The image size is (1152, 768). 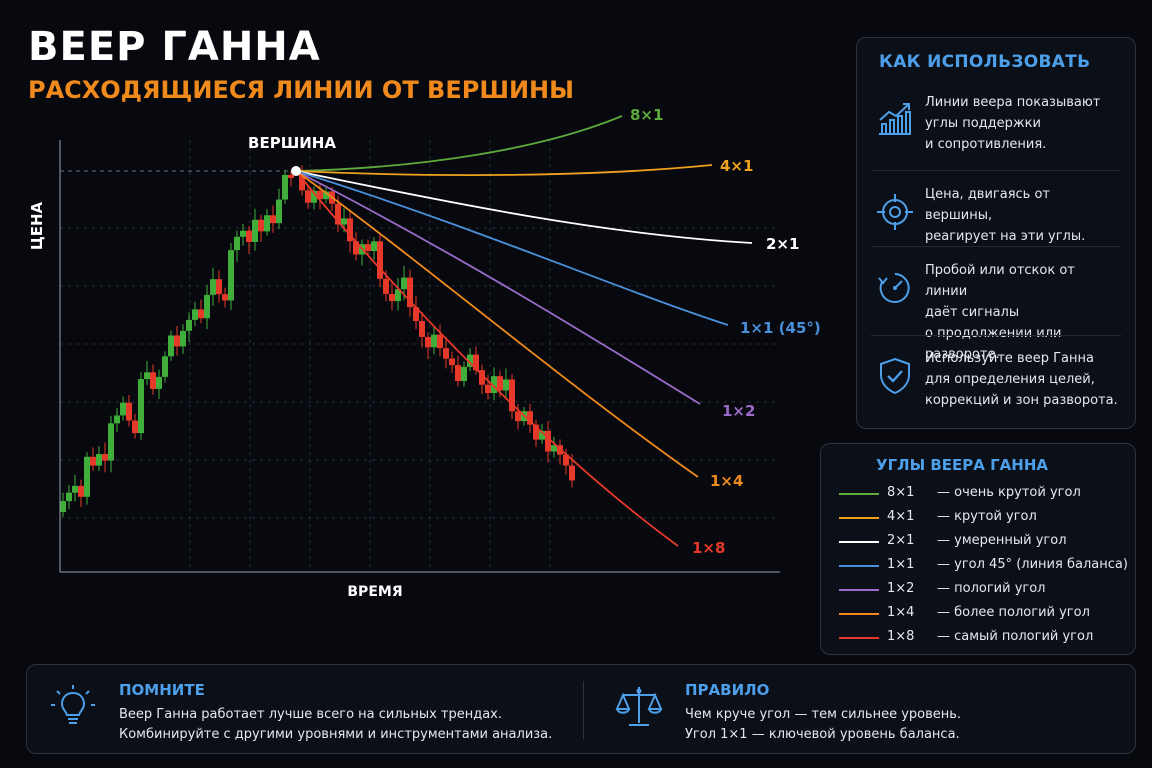 I want to click on page-title: ВЕЕР ГАННА, so click(x=174, y=47).